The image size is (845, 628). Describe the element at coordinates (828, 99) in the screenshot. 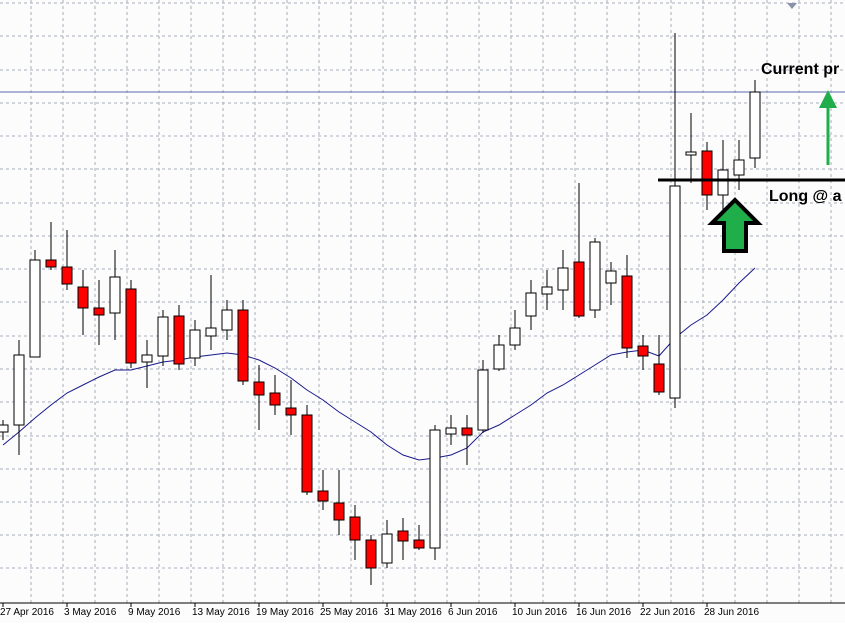

I see `up-arrow-thin-head` at that location.